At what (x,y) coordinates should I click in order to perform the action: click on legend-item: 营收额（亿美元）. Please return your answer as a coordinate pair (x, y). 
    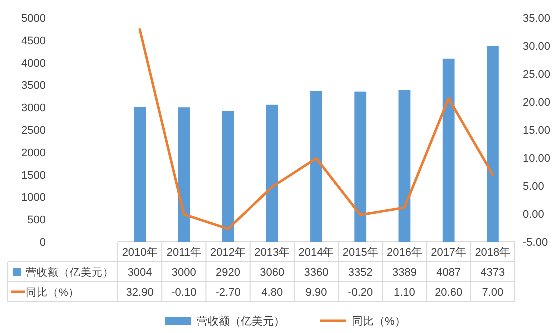
    Looking at the image, I should click on (225, 322).